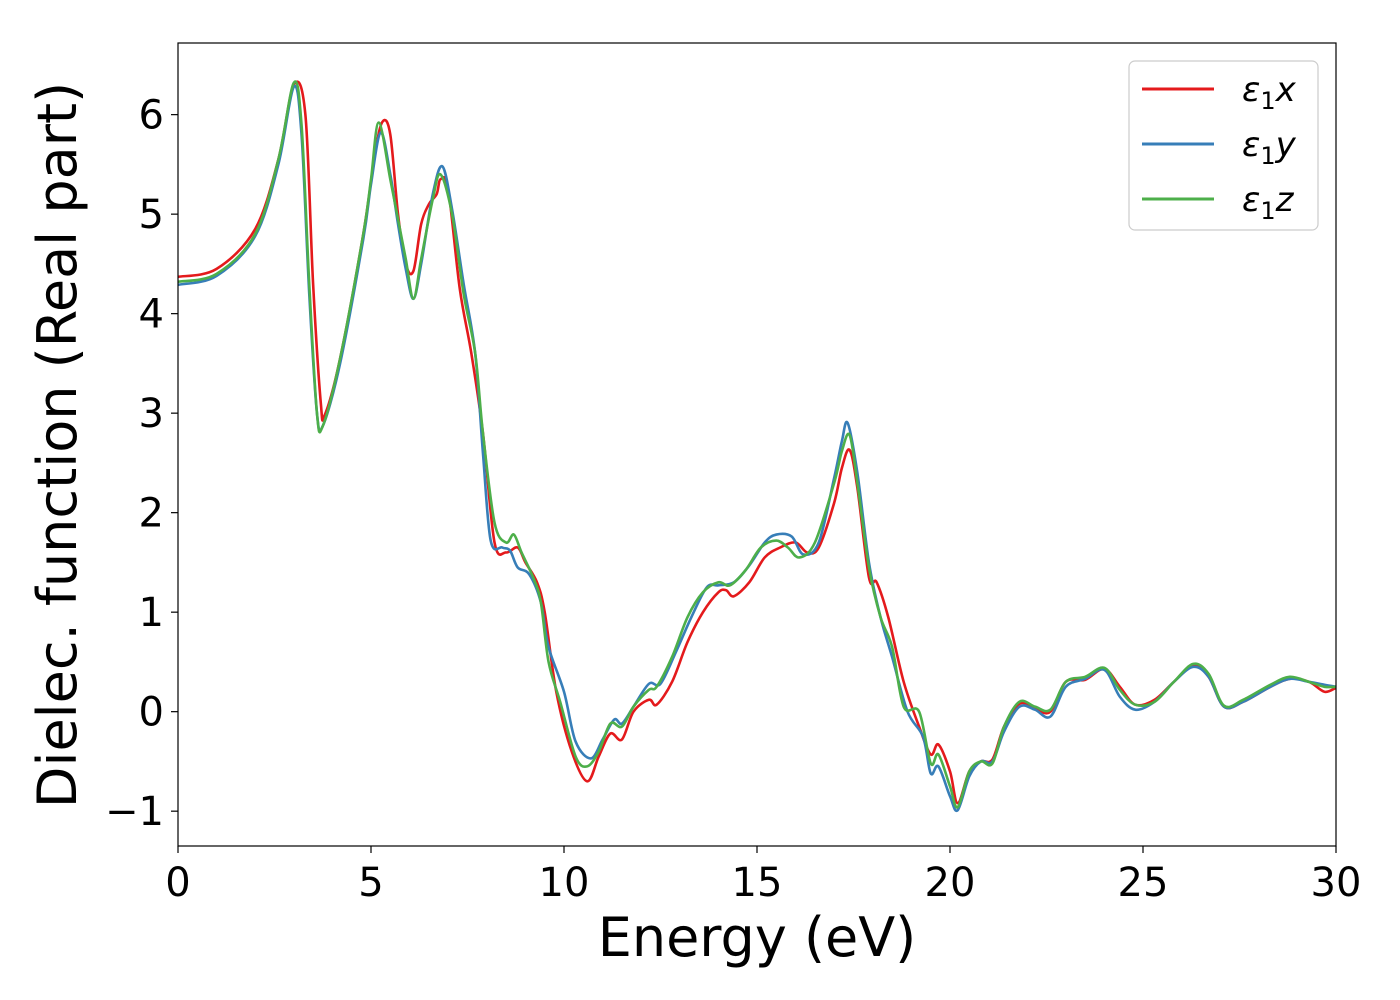  What do you see at coordinates (177, 883) in the screenshot?
I see `x-tick-label: 0` at bounding box center [177, 883].